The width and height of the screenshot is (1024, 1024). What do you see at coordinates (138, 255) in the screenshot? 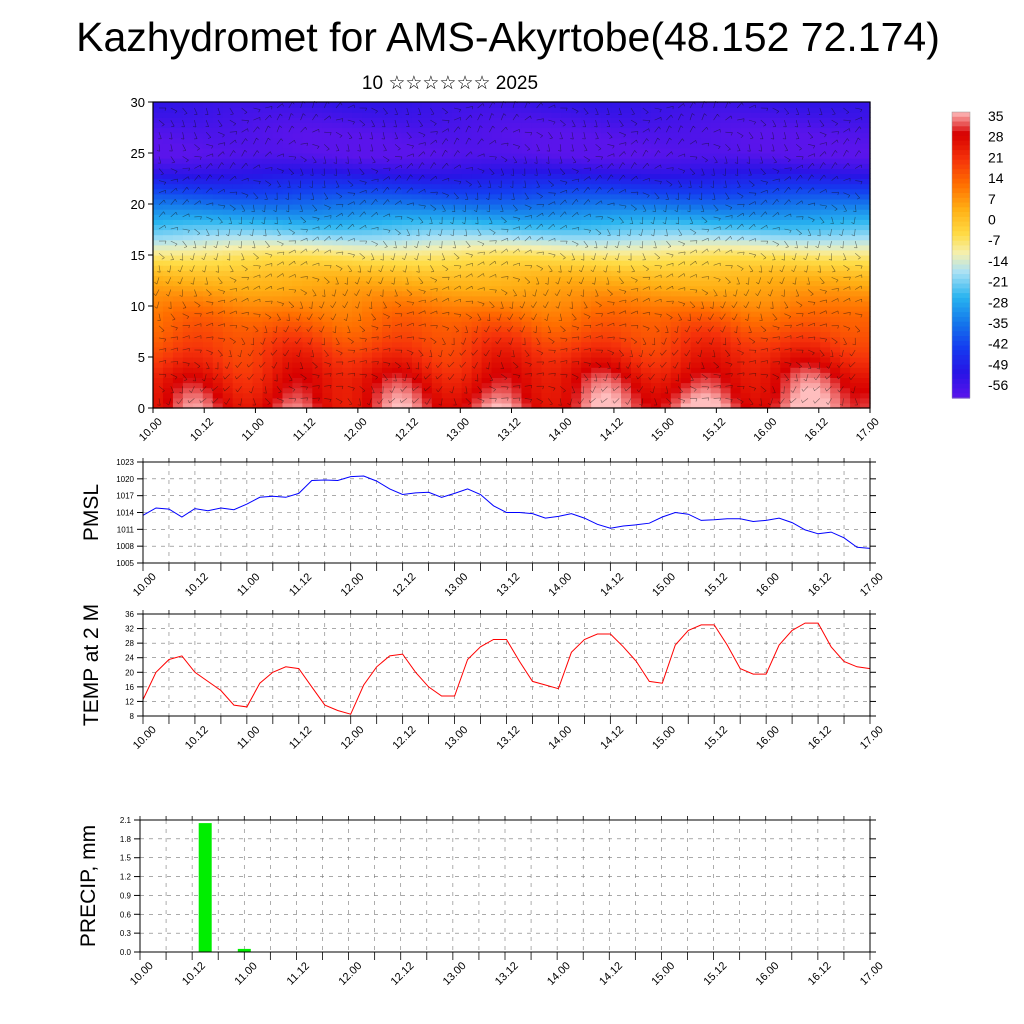
I see `y-tick-label: 15` at bounding box center [138, 255].